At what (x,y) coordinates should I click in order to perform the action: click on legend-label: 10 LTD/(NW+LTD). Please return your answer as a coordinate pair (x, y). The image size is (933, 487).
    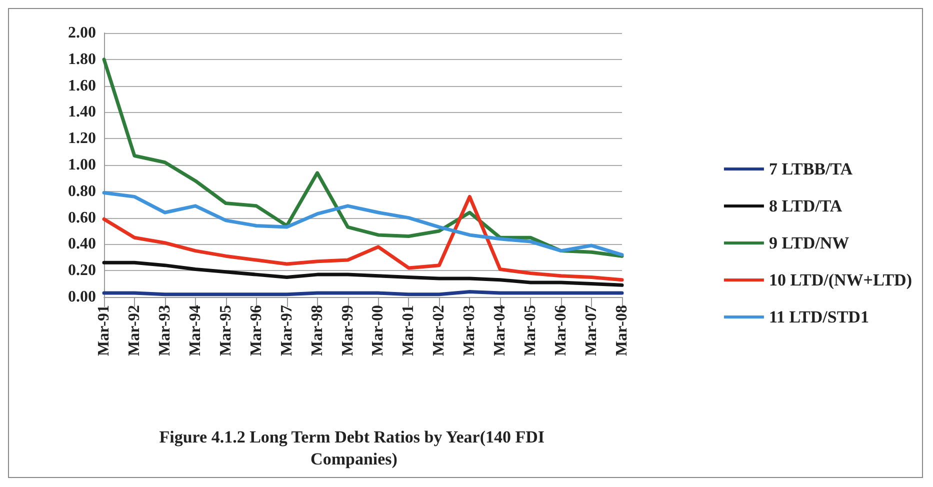
    Looking at the image, I should click on (840, 280).